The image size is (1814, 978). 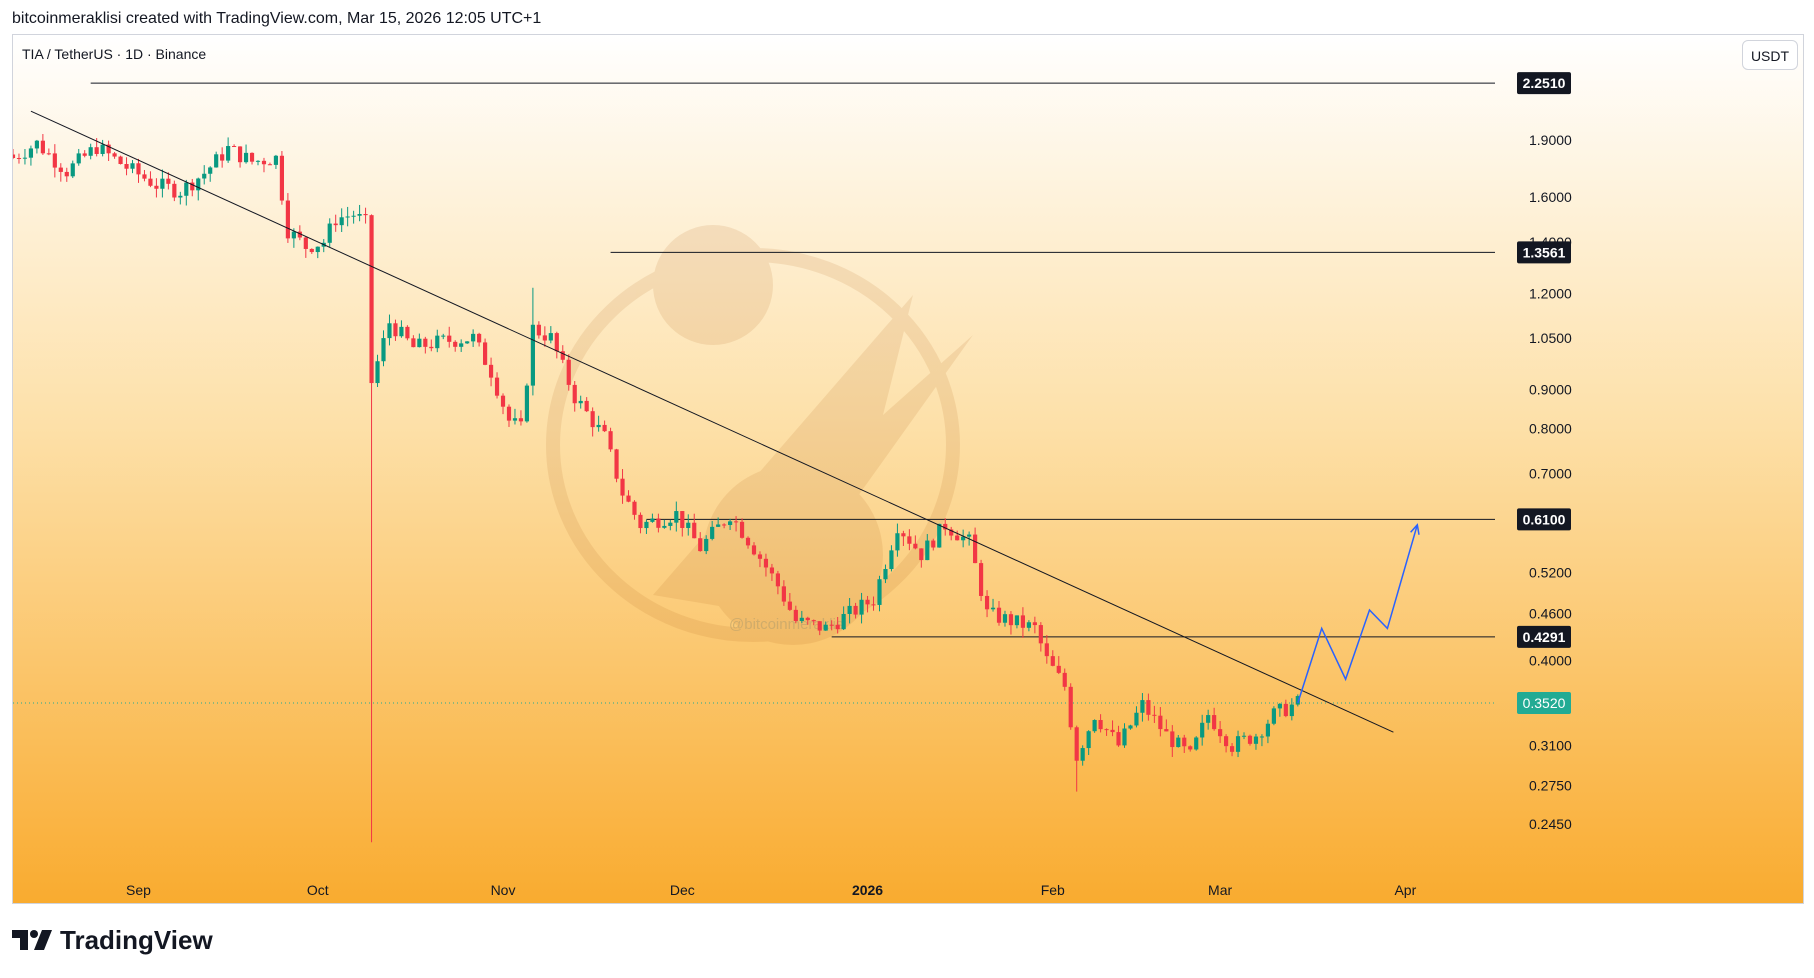 What do you see at coordinates (1770, 55) in the screenshot?
I see `currency-button: USDT` at bounding box center [1770, 55].